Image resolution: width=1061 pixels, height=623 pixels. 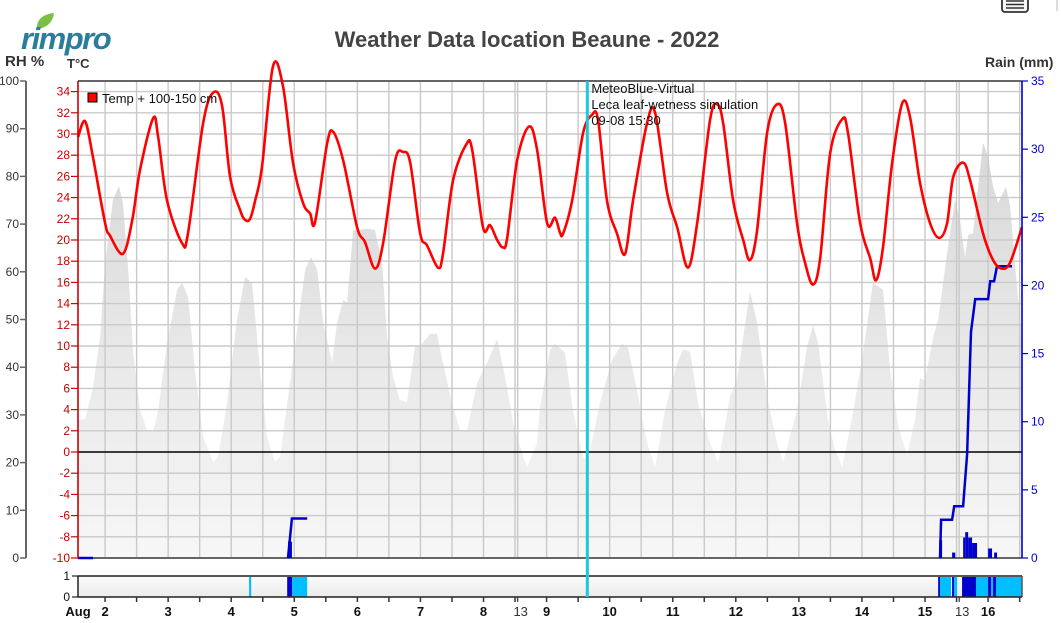 What do you see at coordinates (64, 198) in the screenshot?
I see `temp-tick-label: 24` at bounding box center [64, 198].